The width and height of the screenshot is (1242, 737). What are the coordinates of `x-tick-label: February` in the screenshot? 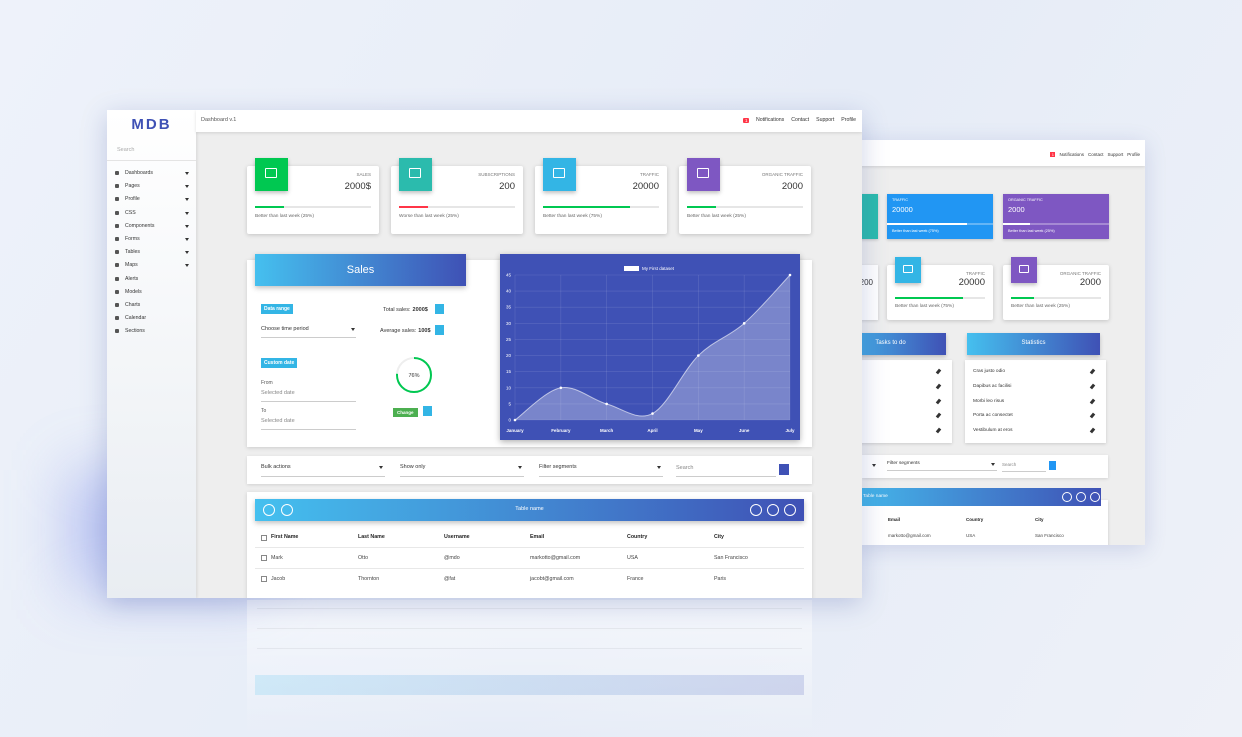 It's located at (561, 430).